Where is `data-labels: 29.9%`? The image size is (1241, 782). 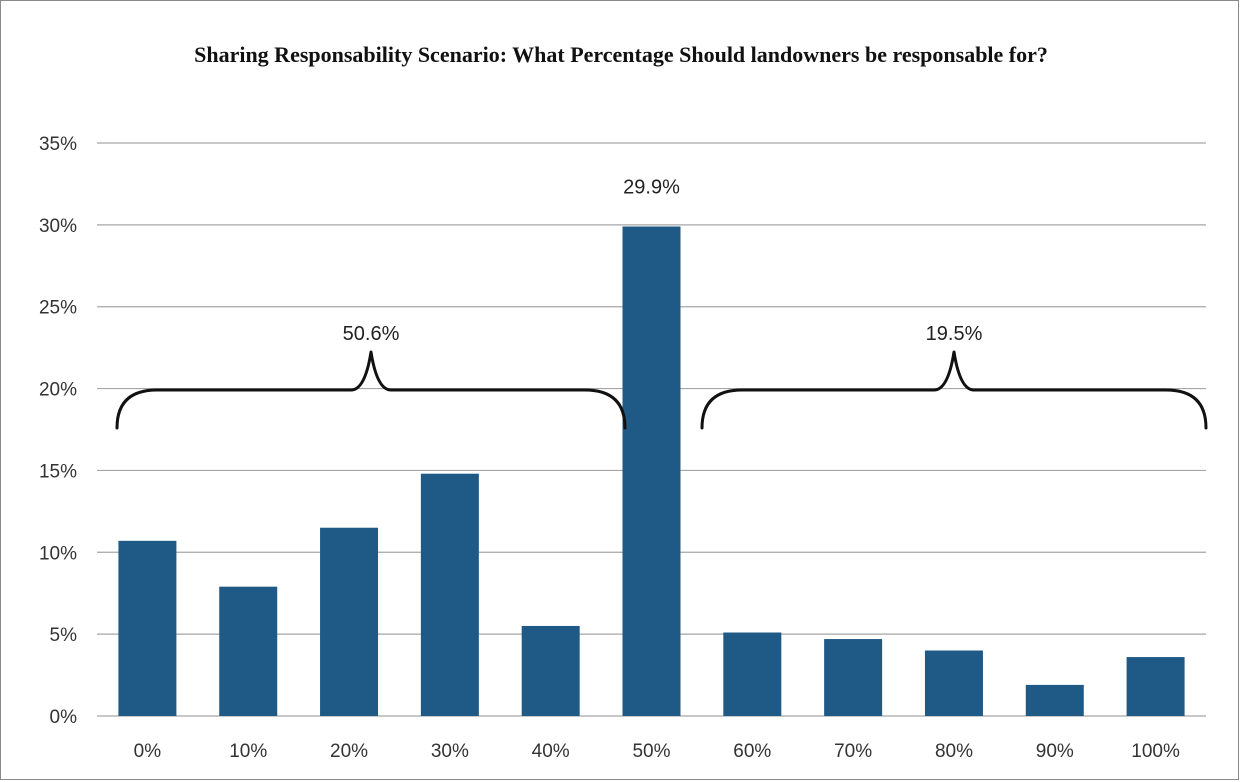 data-labels: 29.9% is located at coordinates (651, 187).